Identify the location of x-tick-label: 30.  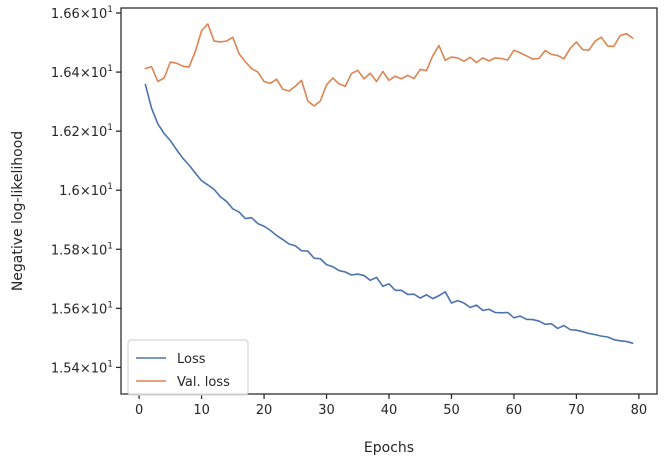
(326, 410).